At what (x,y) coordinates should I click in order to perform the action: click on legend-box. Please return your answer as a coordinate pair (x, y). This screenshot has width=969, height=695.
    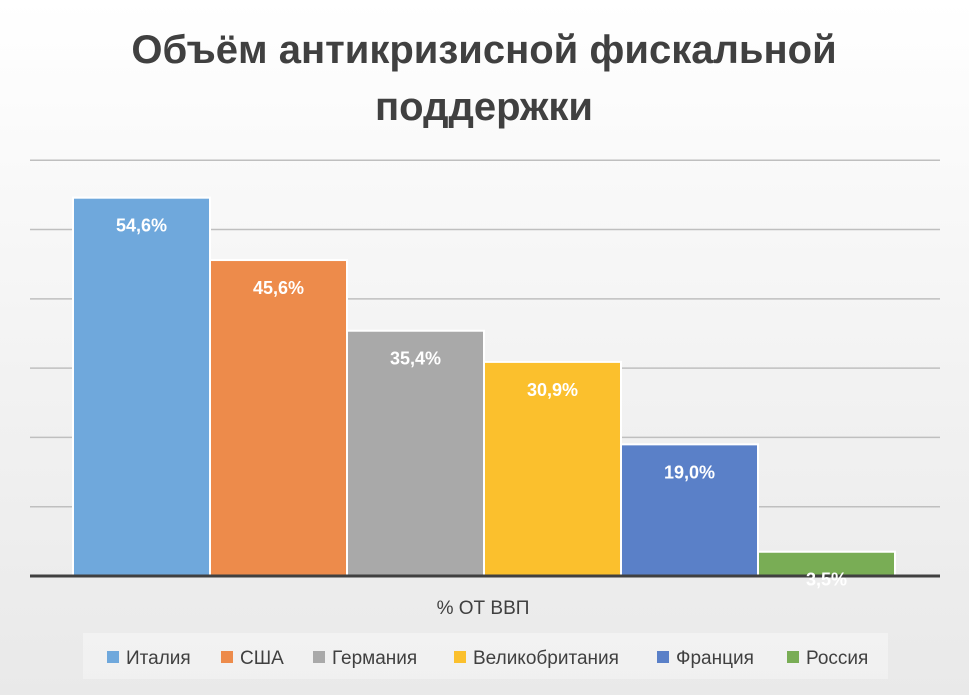
    Looking at the image, I should click on (485, 656).